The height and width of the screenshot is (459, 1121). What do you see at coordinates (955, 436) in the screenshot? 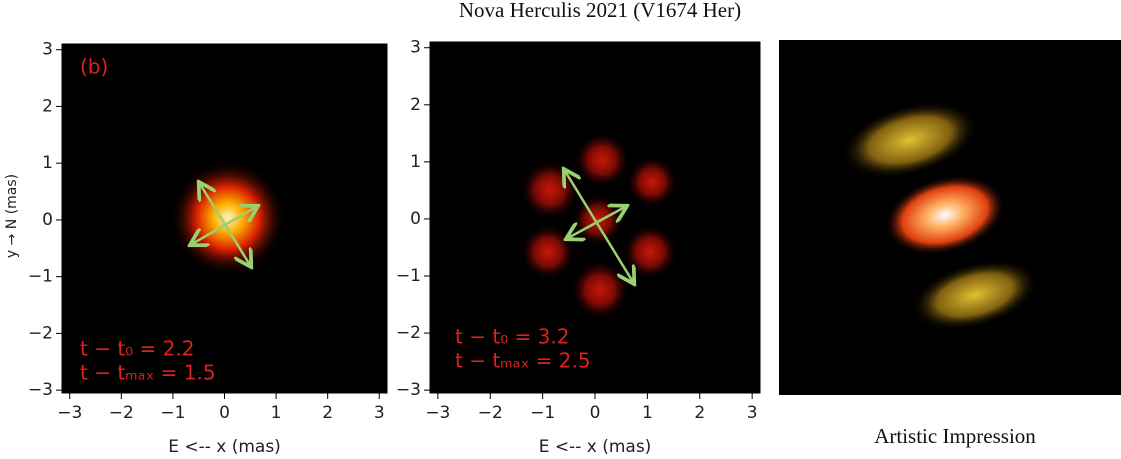
I see `caption: Artistic Impression` at bounding box center [955, 436].